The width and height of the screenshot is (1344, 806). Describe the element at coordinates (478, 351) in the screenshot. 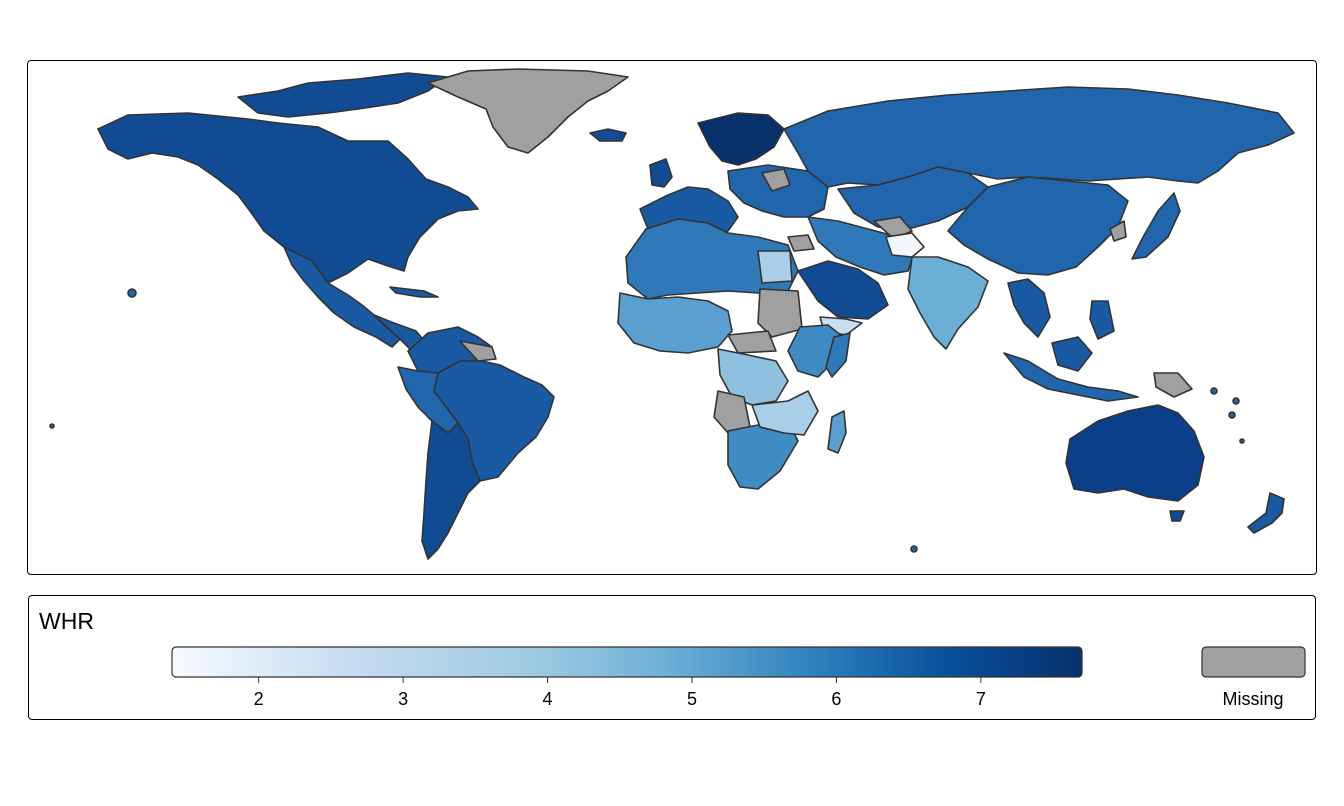

I see `country-guyana` at that location.